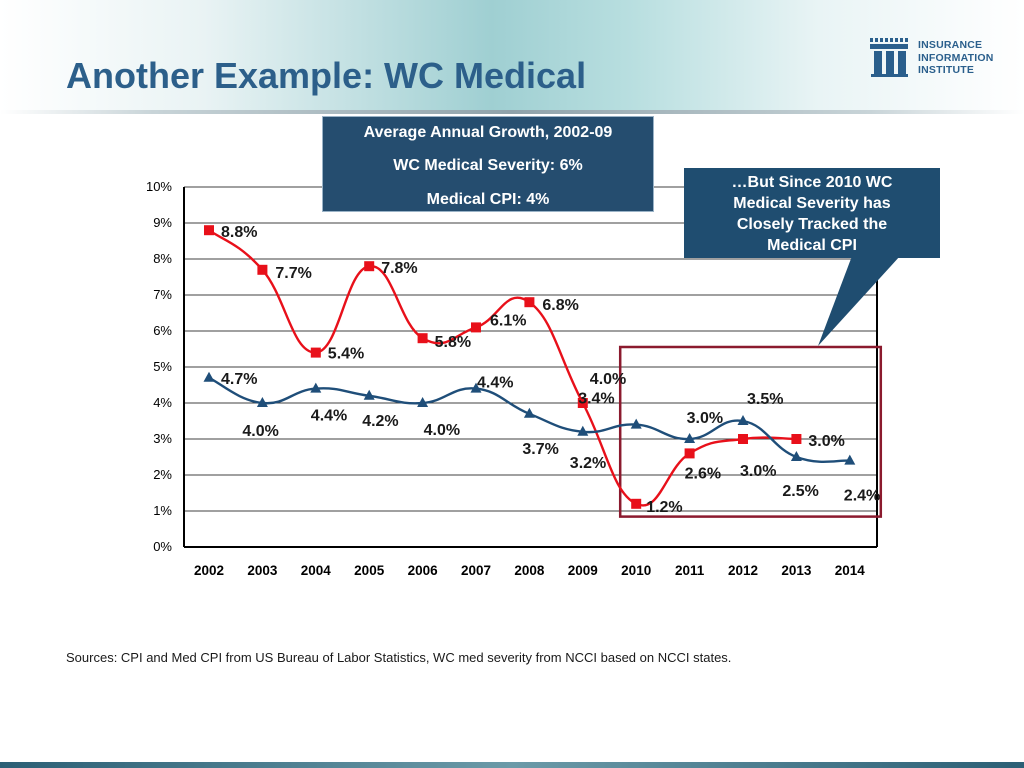 This screenshot has width=1024, height=768. I want to click on callout-line-2: Medical Severity has, so click(812, 203).